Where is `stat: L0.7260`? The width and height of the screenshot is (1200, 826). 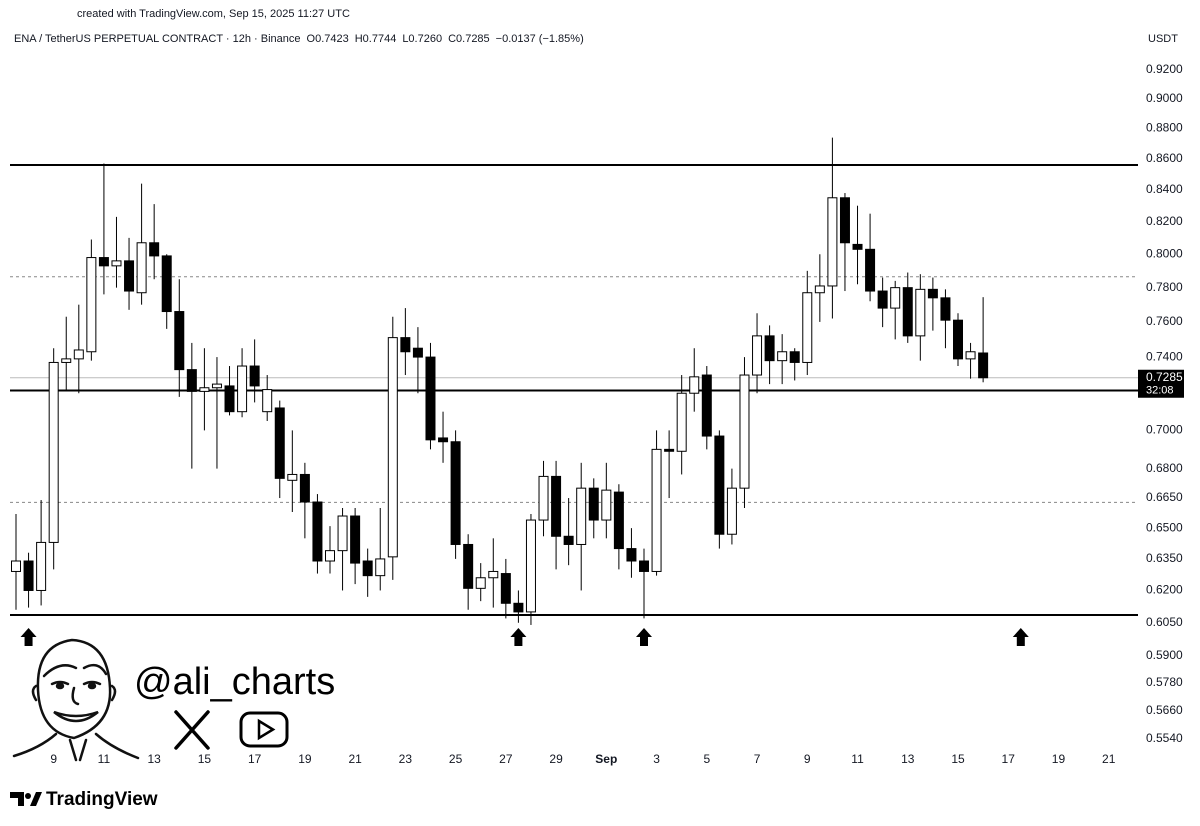
stat: L0.7260 is located at coordinates (422, 39).